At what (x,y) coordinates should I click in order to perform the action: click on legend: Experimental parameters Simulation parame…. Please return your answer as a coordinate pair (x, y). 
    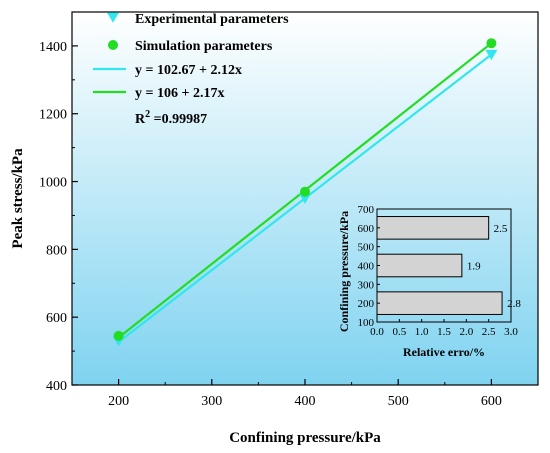
    Looking at the image, I should click on (191, 56).